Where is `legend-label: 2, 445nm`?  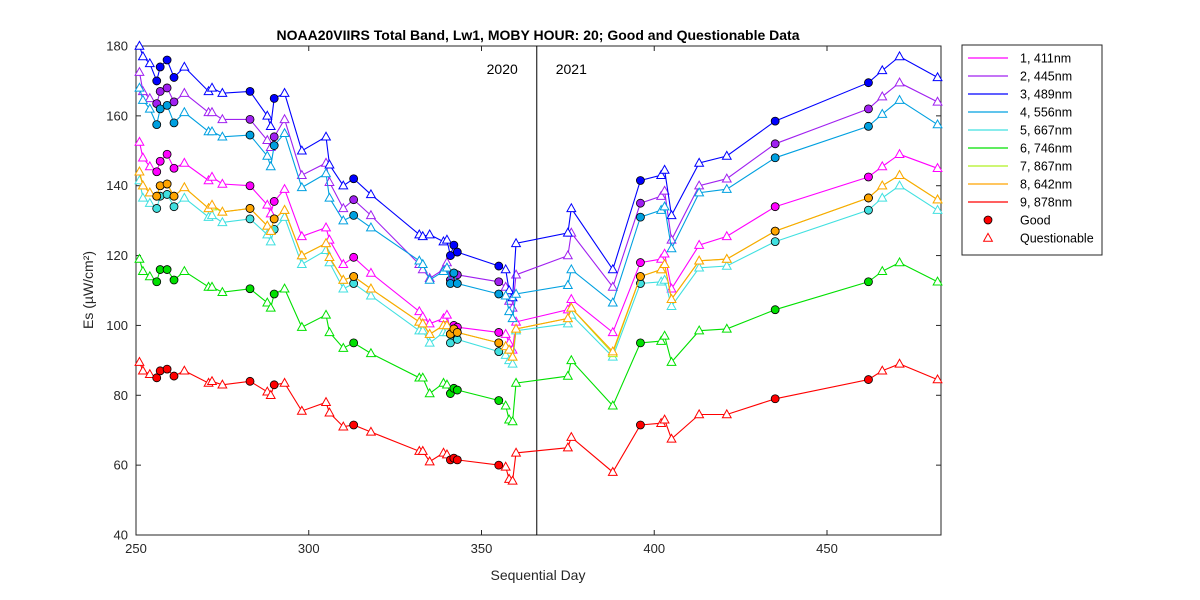
legend-label: 2, 445nm is located at coordinates (1046, 77).